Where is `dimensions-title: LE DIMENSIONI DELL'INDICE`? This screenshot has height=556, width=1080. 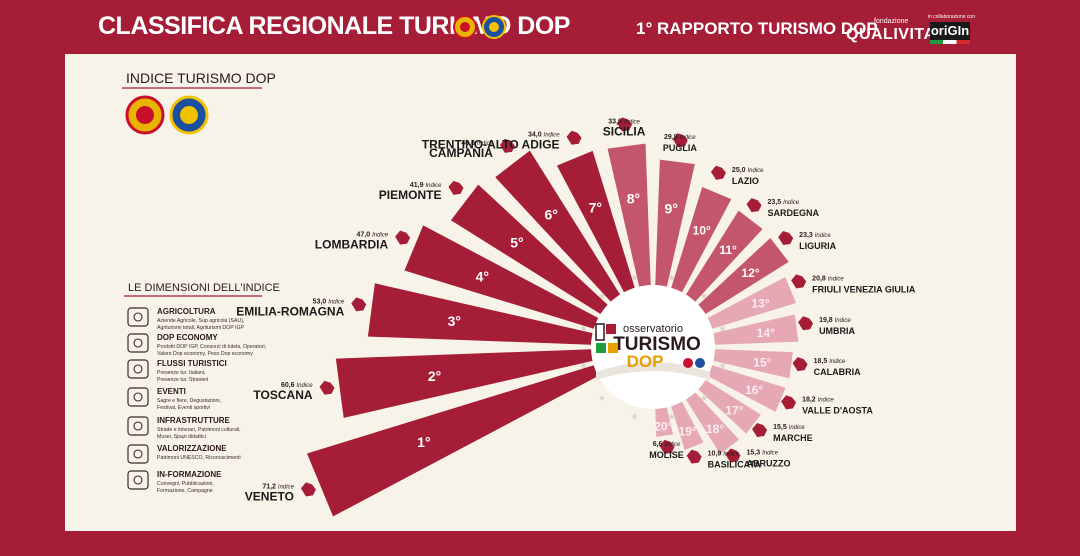 dimensions-title: LE DIMENSIONI DELL'INDICE is located at coordinates (204, 288).